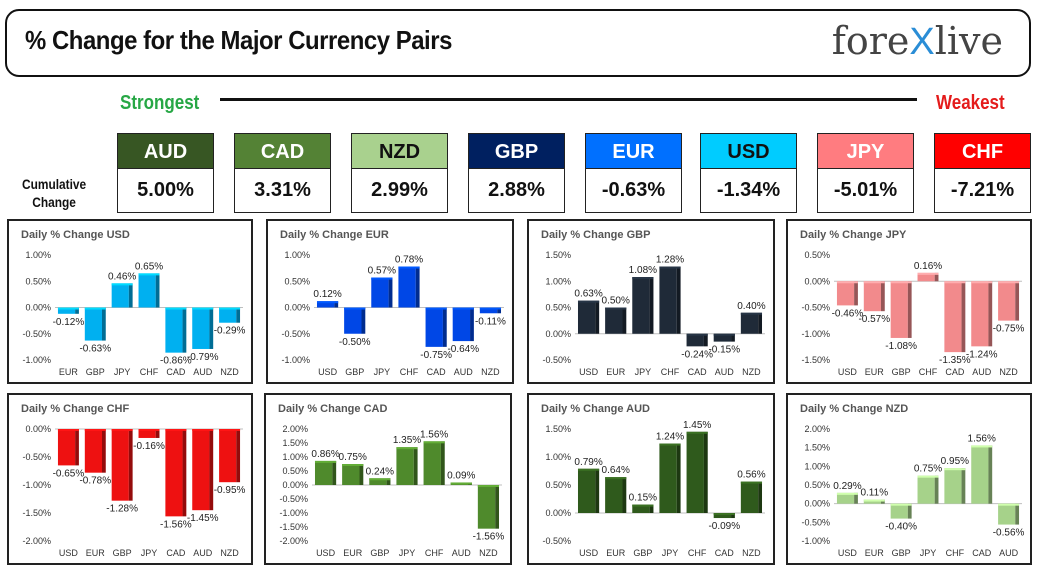  What do you see at coordinates (558, 255) in the screenshot?
I see `y-tick-label: 1.50%` at bounding box center [558, 255].